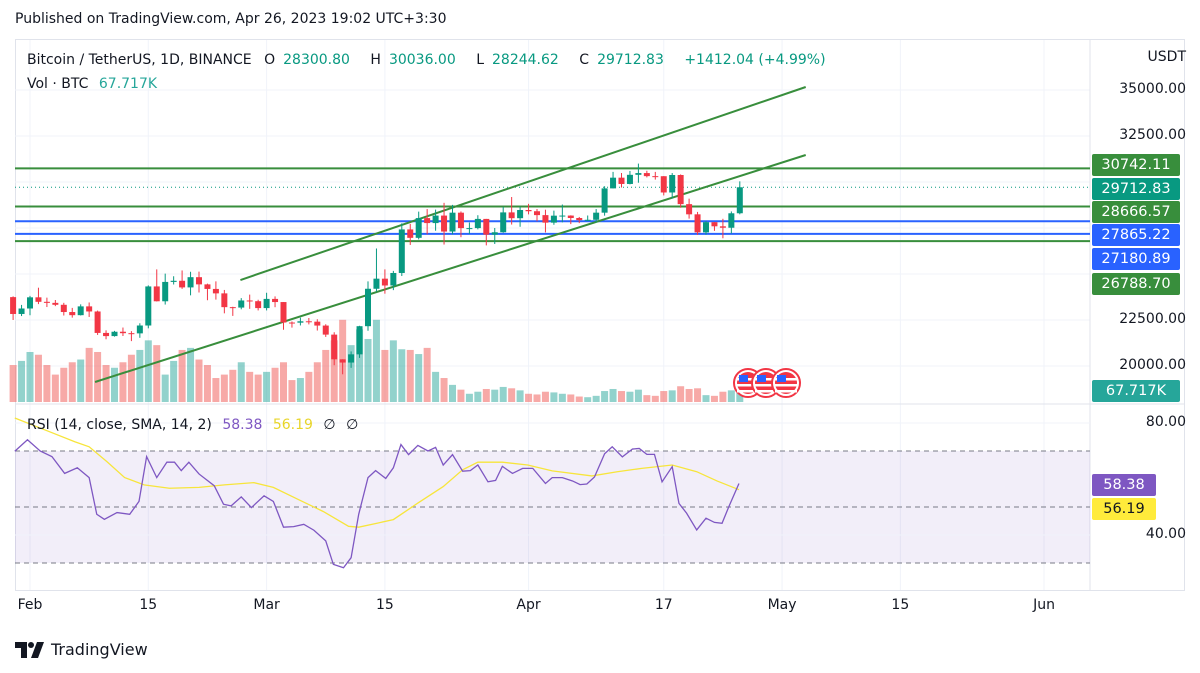 The image size is (1200, 673). Describe the element at coordinates (1136, 189) in the screenshot. I see `price-tag: 29712.83` at that location.